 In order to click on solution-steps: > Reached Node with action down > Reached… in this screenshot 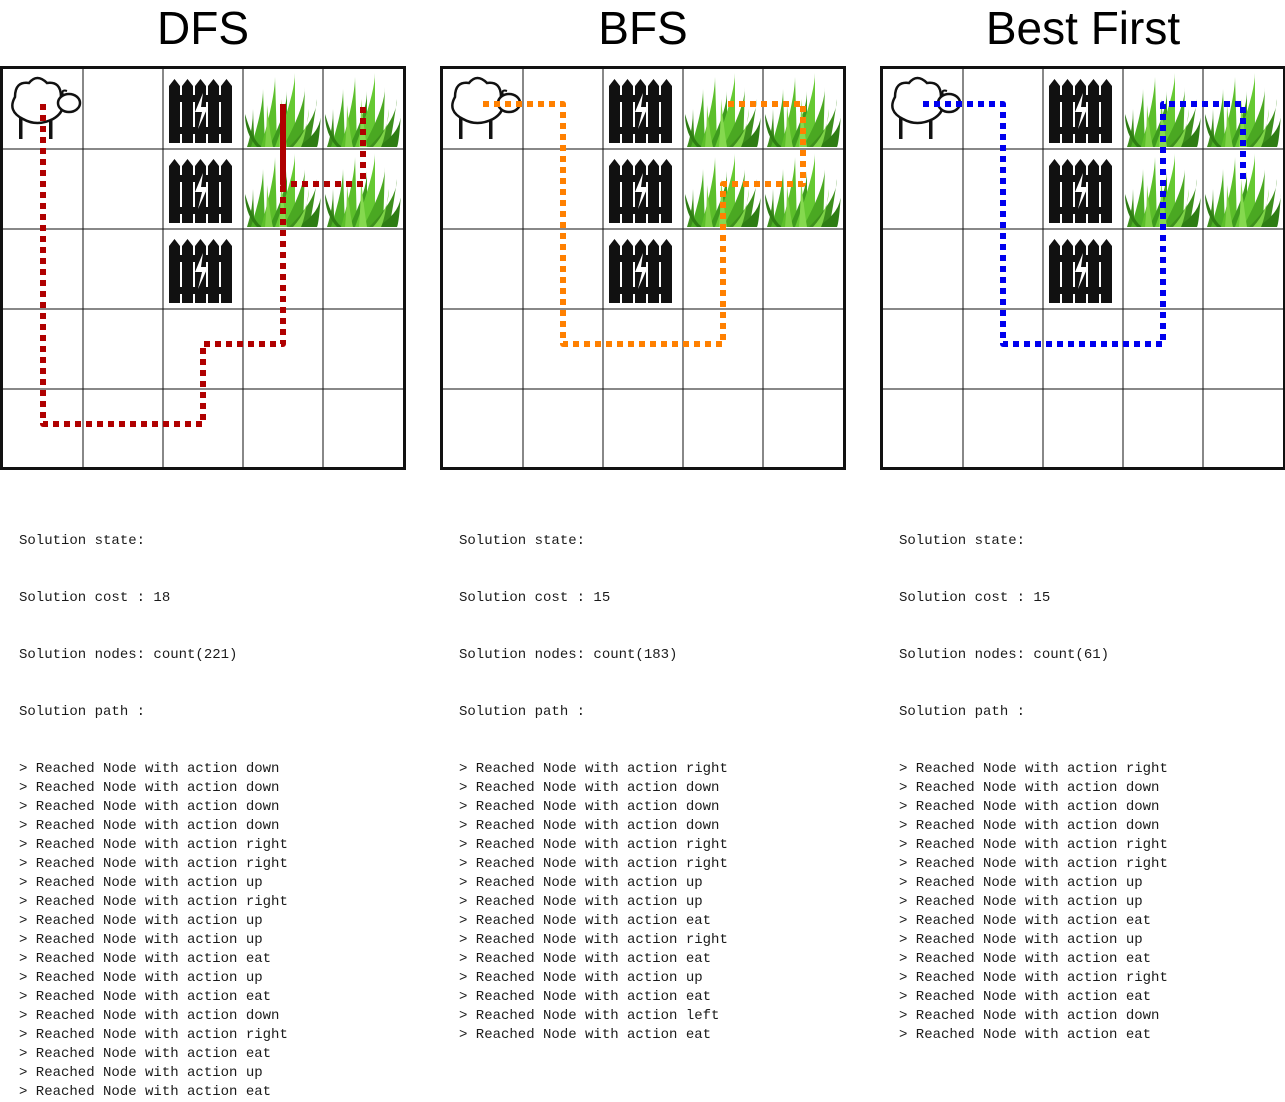, I will do `click(153, 930)`.